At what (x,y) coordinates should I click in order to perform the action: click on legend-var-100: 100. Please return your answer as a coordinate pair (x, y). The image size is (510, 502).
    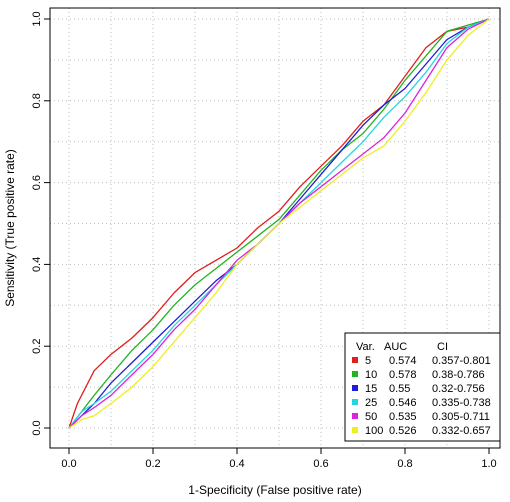
    Looking at the image, I should click on (374, 431).